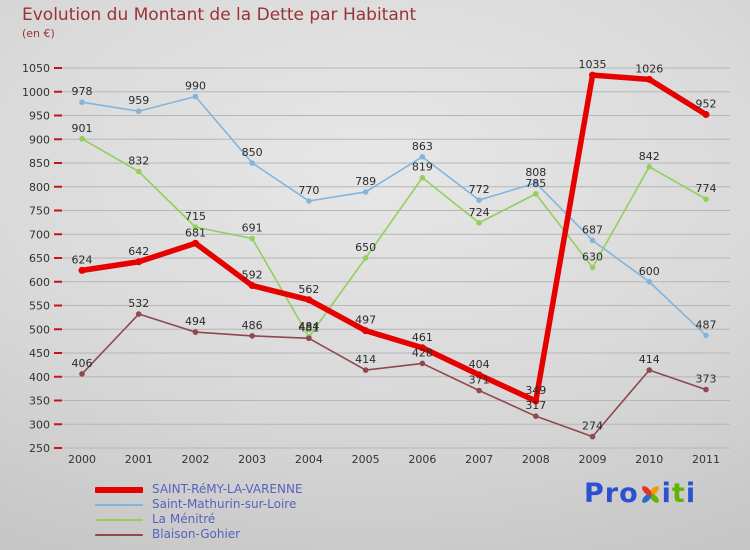 The width and height of the screenshot is (750, 550). Describe the element at coordinates (82, 259) in the screenshot. I see `data-label: 624` at that location.